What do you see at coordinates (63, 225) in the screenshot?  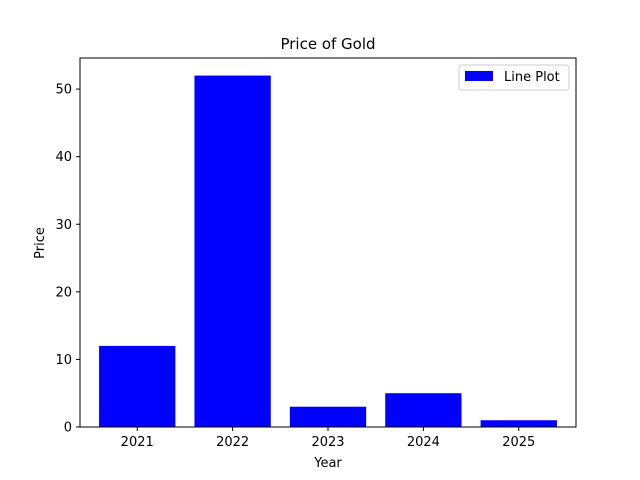 I see `y-tick-label: 30` at bounding box center [63, 225].